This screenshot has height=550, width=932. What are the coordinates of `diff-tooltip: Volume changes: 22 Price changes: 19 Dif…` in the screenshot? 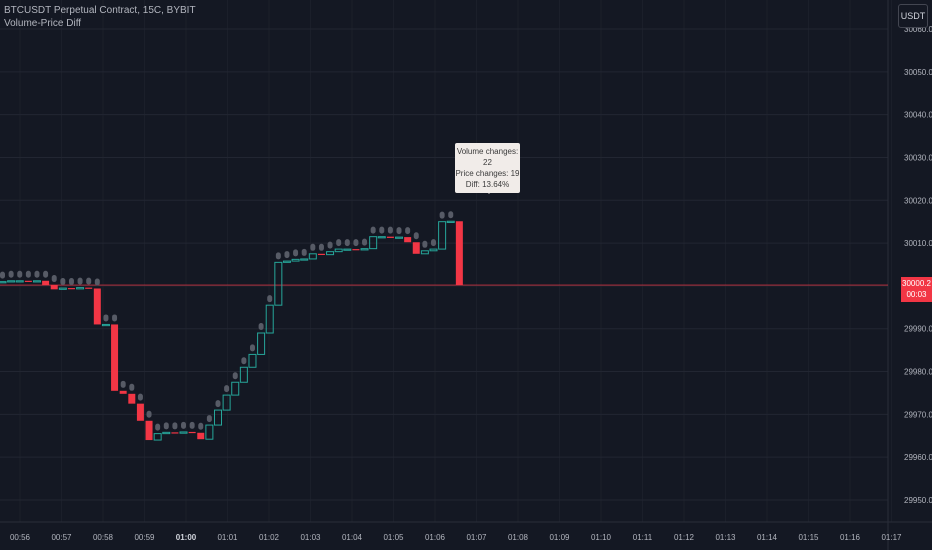 It's located at (487, 168).